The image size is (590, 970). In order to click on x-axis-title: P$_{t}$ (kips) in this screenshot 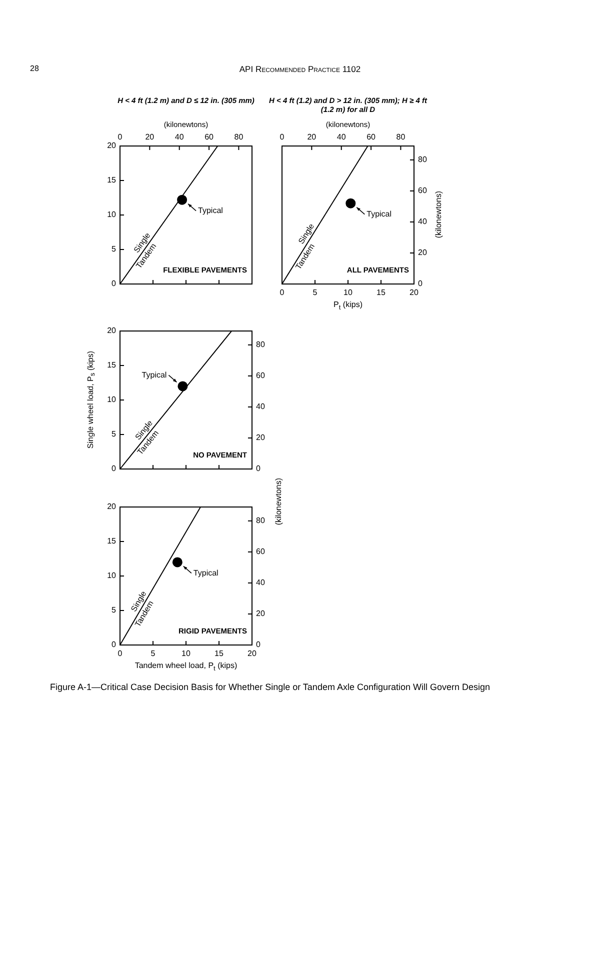, I will do `click(348, 306)`.